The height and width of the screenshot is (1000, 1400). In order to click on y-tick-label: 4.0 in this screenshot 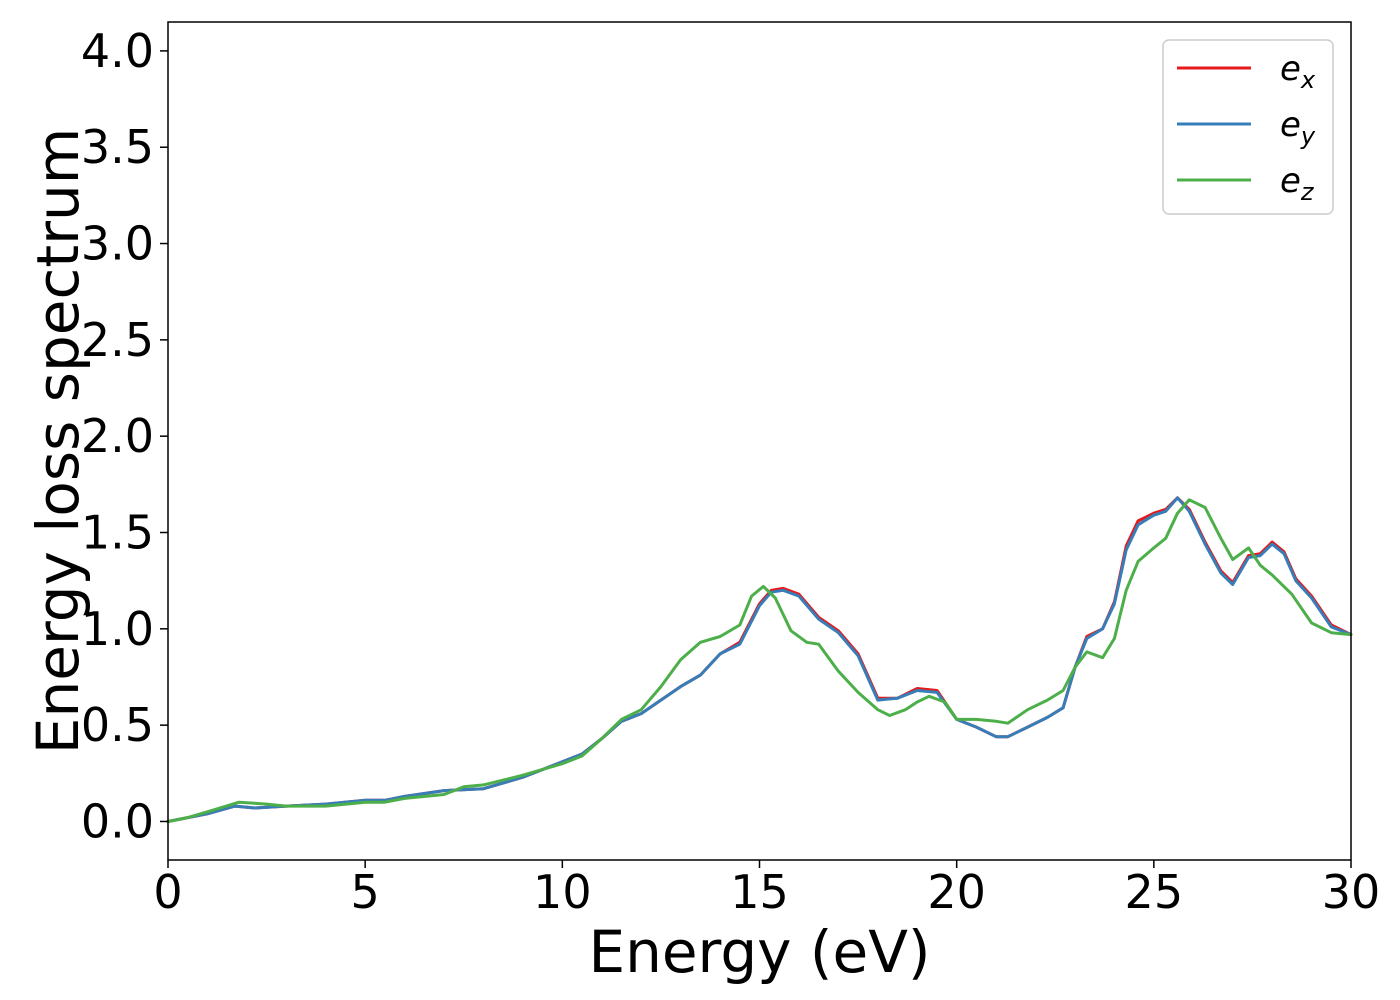, I will do `click(117, 51)`.